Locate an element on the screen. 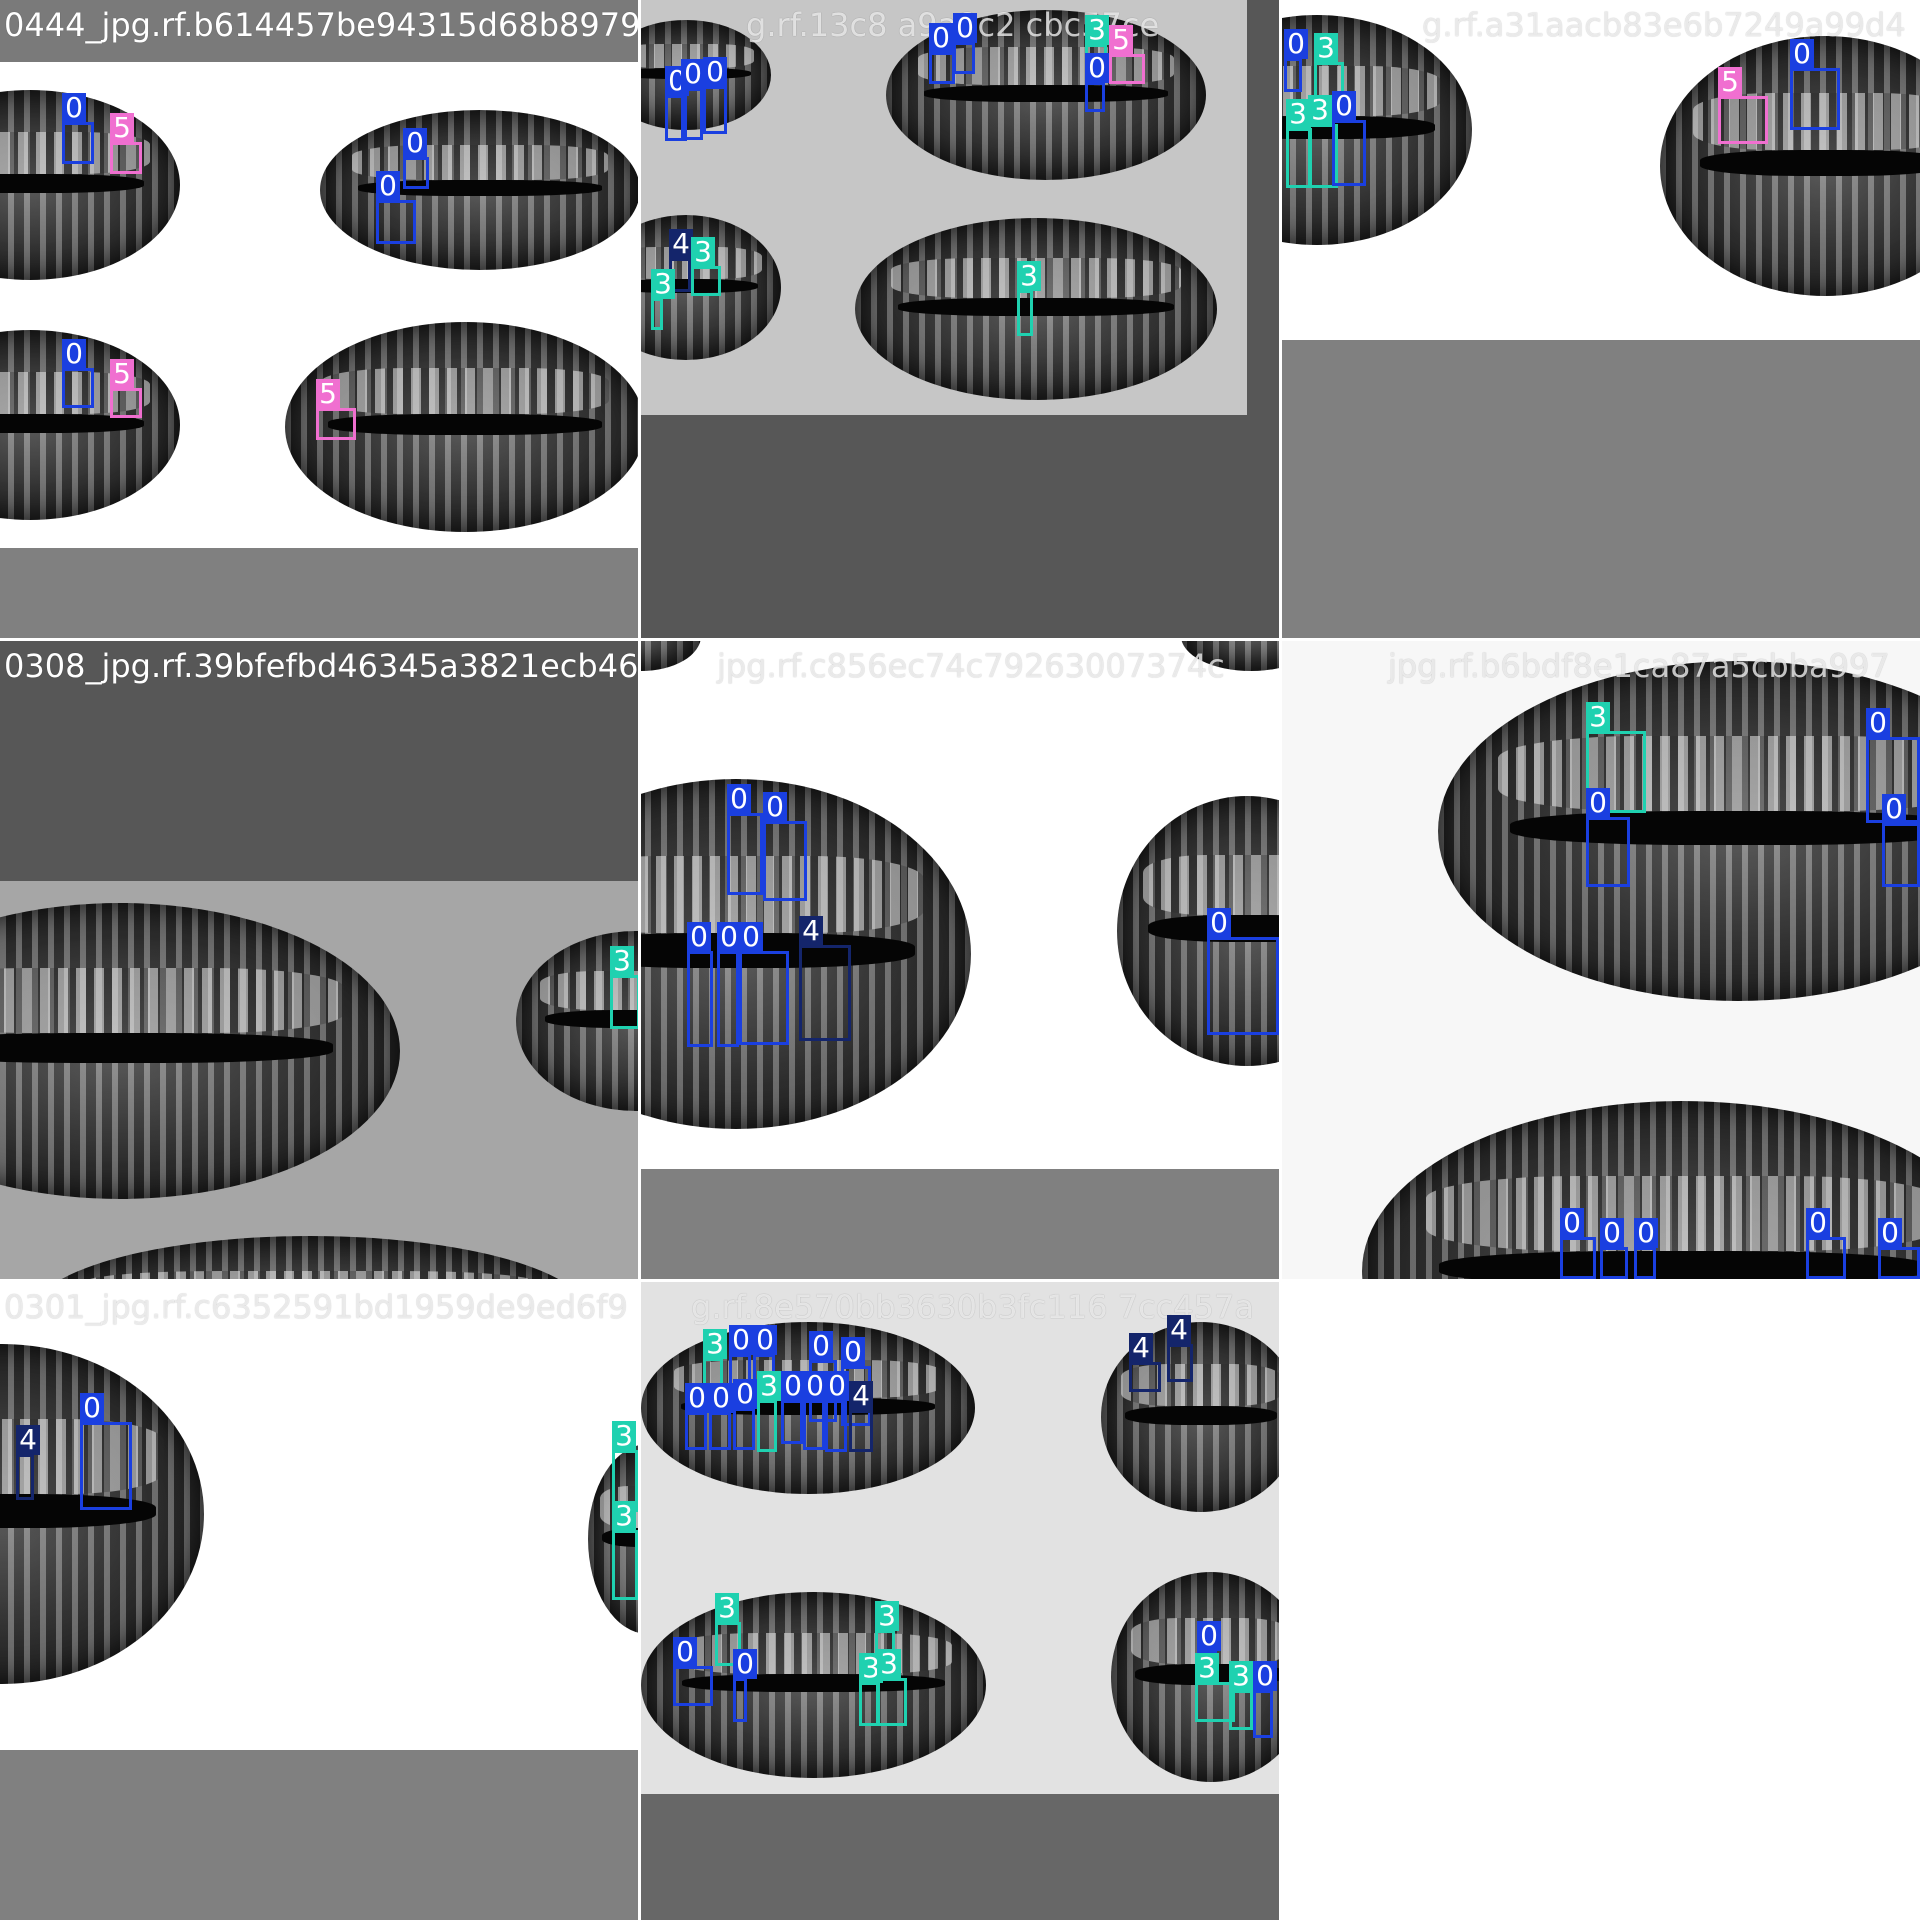 The width and height of the screenshot is (1920, 1920). tile-title: jpg.rf.c856ec74c79263007374c is located at coordinates (971, 666).